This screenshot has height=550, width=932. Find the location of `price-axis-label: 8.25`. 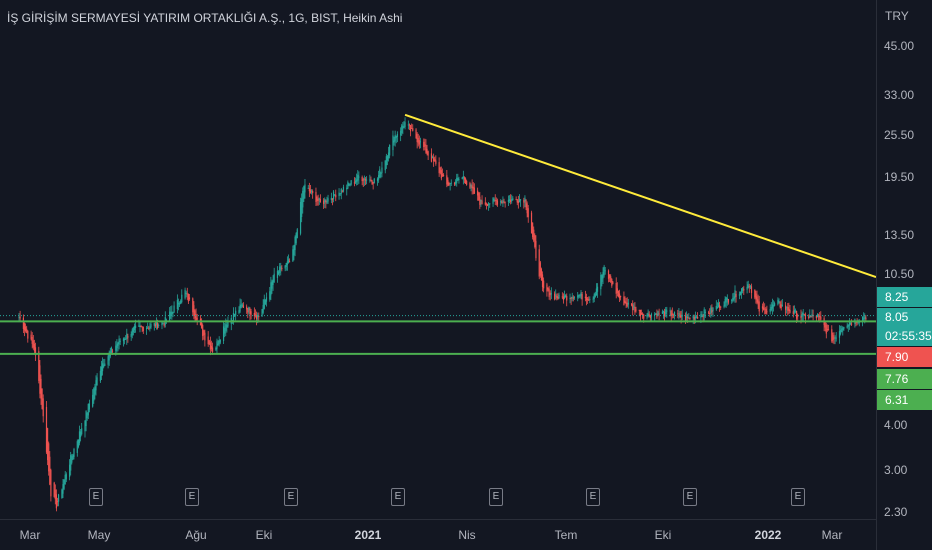

price-axis-label: 8.25 is located at coordinates (904, 297).